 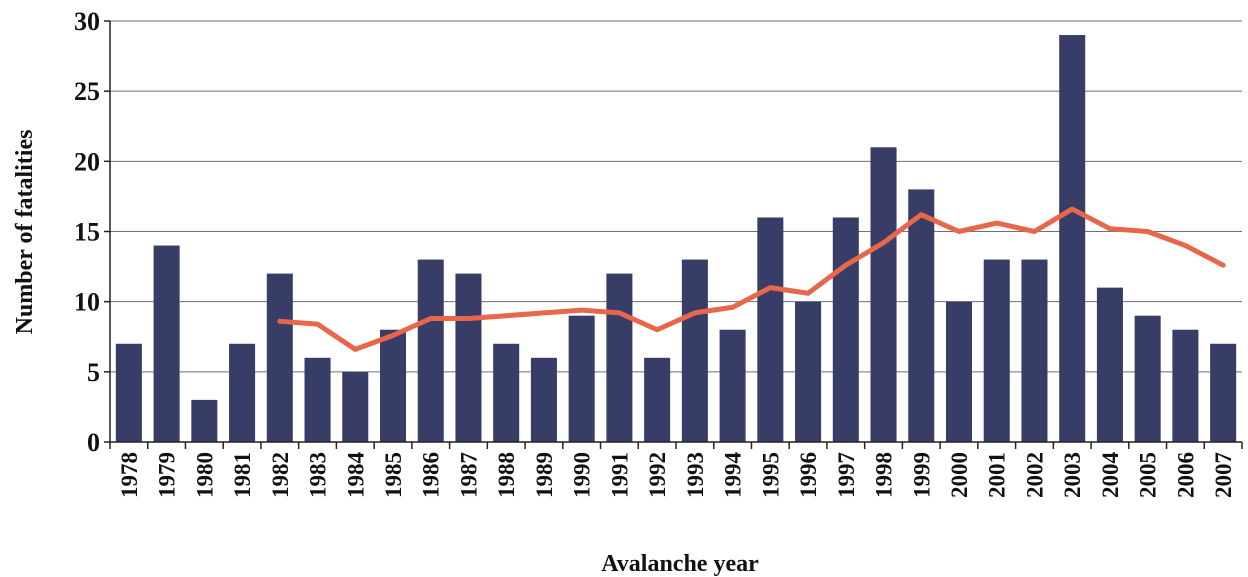 What do you see at coordinates (87, 21) in the screenshot?
I see `y-tick-label: 30` at bounding box center [87, 21].